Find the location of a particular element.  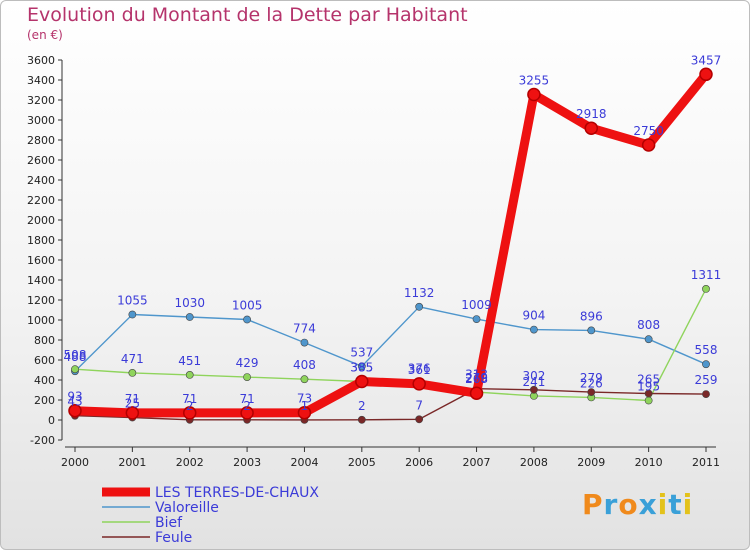

data-label: 73 is located at coordinates (304, 399).